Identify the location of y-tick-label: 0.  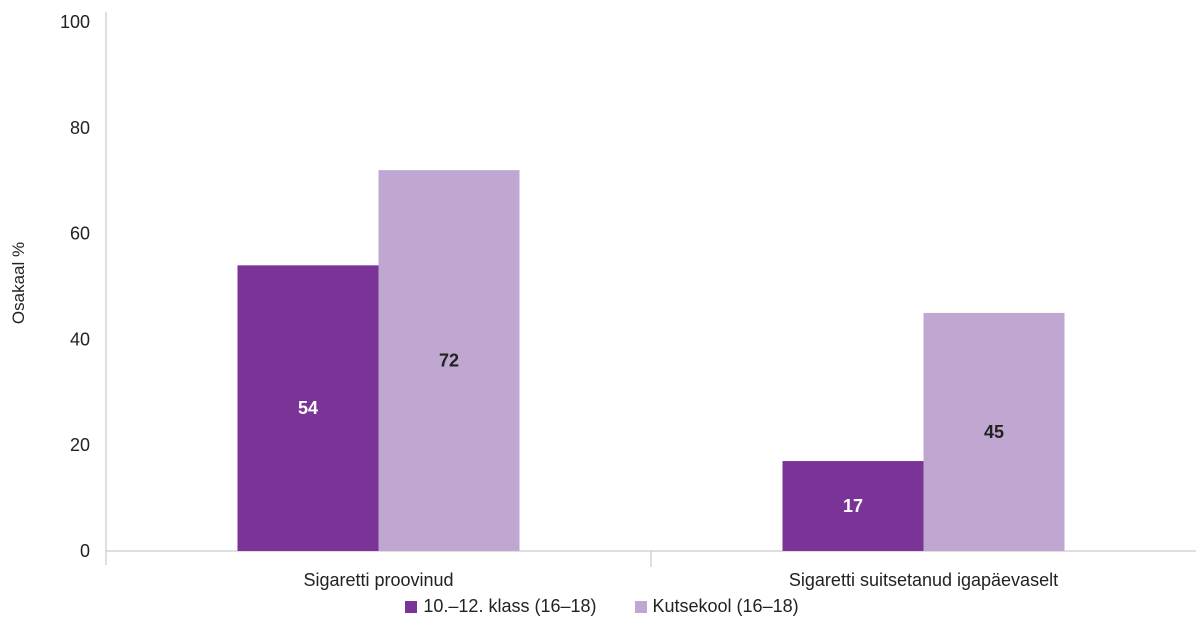
(85, 551).